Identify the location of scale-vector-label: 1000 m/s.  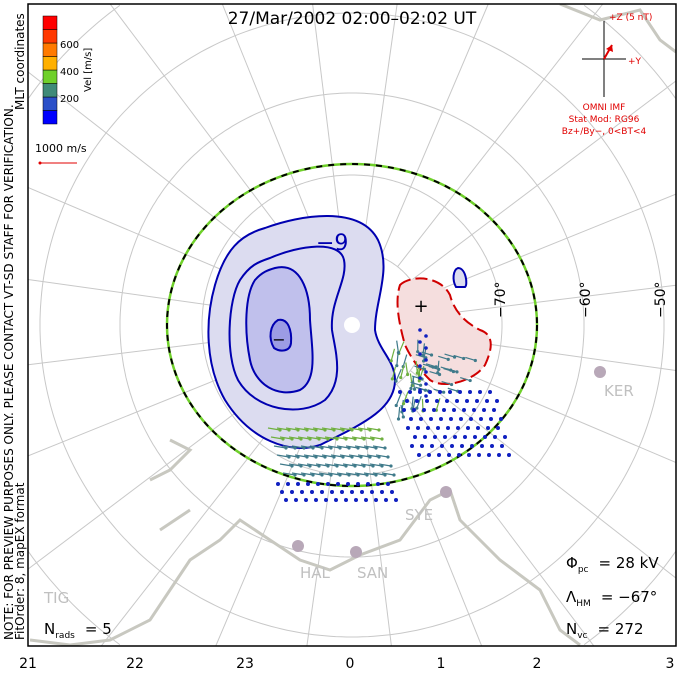
(61, 148).